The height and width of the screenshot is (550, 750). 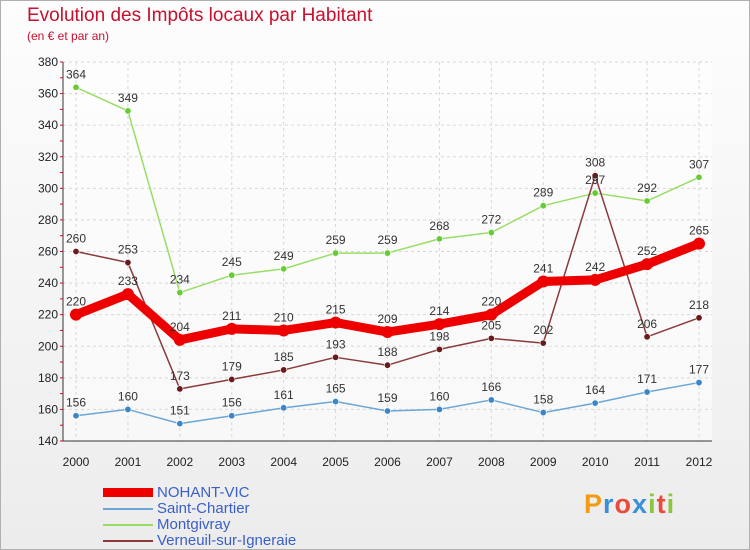 I want to click on data-label: 349, so click(x=128, y=98).